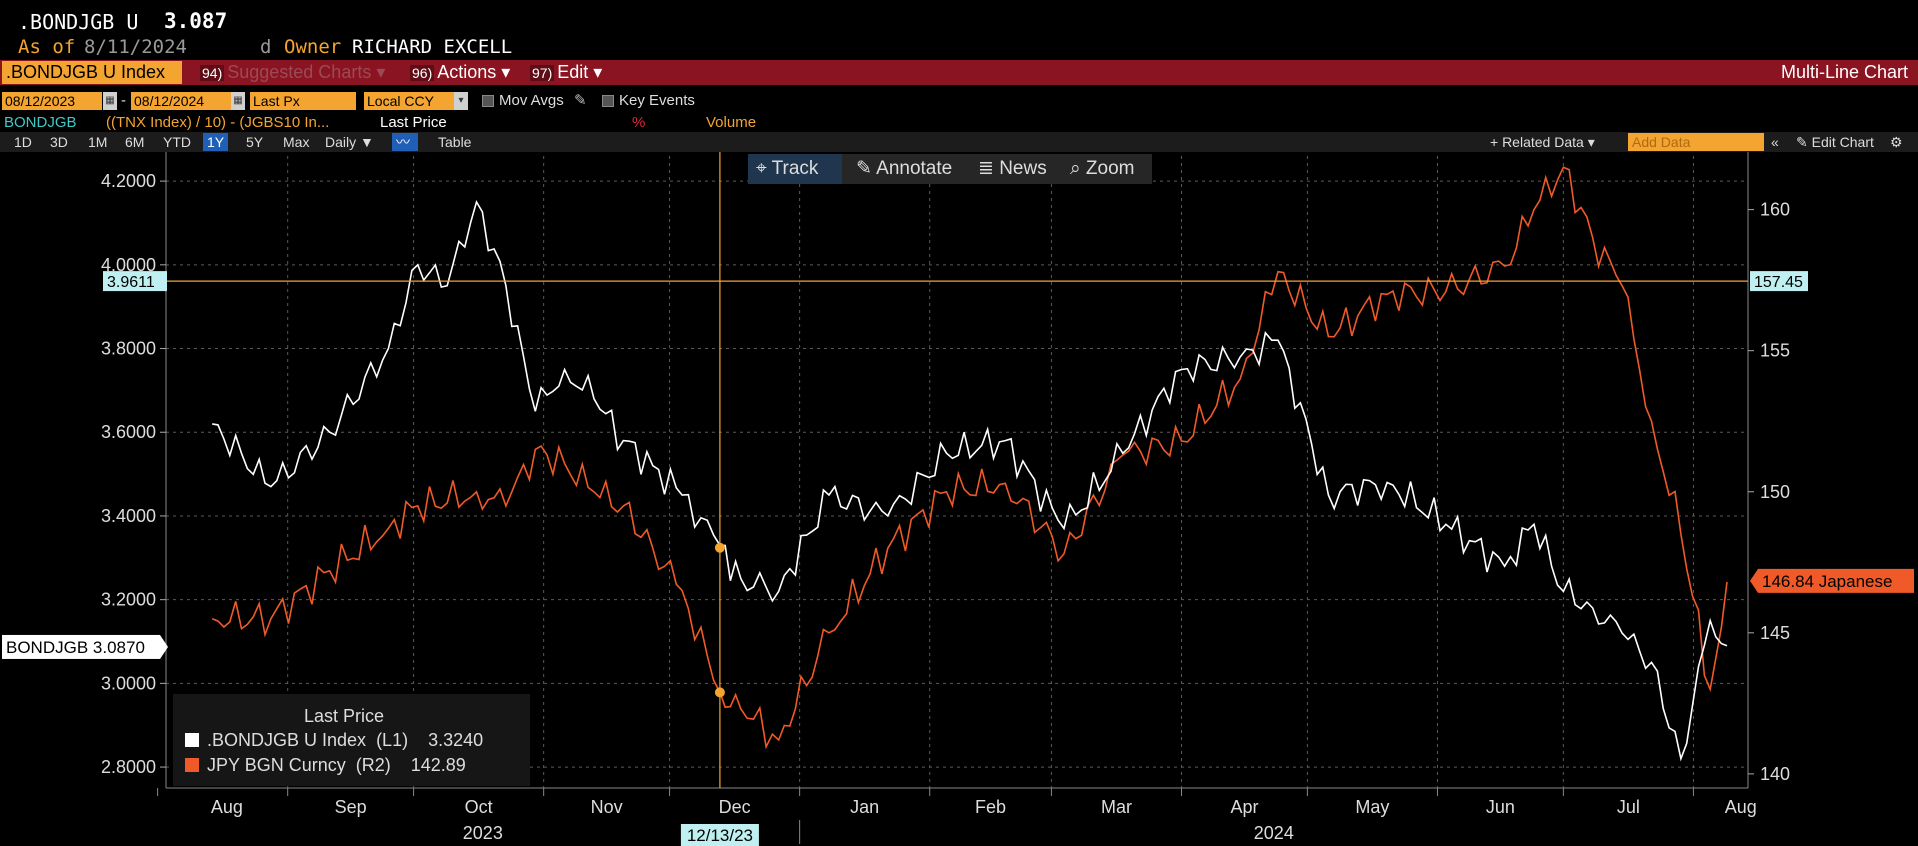 Image resolution: width=1918 pixels, height=846 pixels. What do you see at coordinates (367, 142) in the screenshot?
I see `caret-down-icon: ▼` at bounding box center [367, 142].